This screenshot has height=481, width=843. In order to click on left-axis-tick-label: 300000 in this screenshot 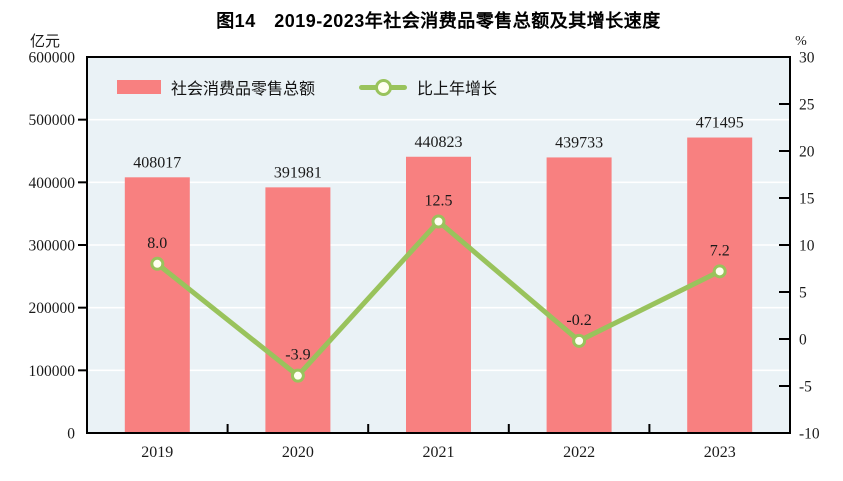, I will do `click(52, 246)`.